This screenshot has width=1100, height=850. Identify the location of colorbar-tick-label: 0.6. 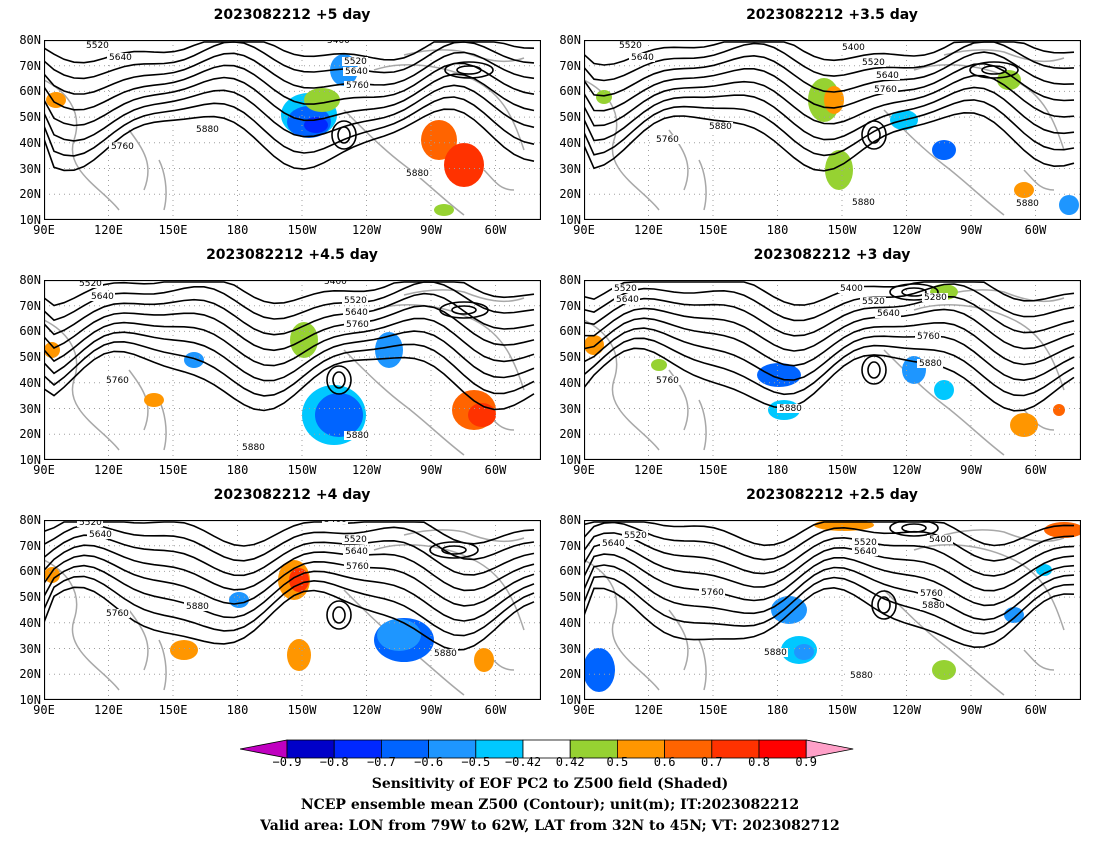
(664, 762).